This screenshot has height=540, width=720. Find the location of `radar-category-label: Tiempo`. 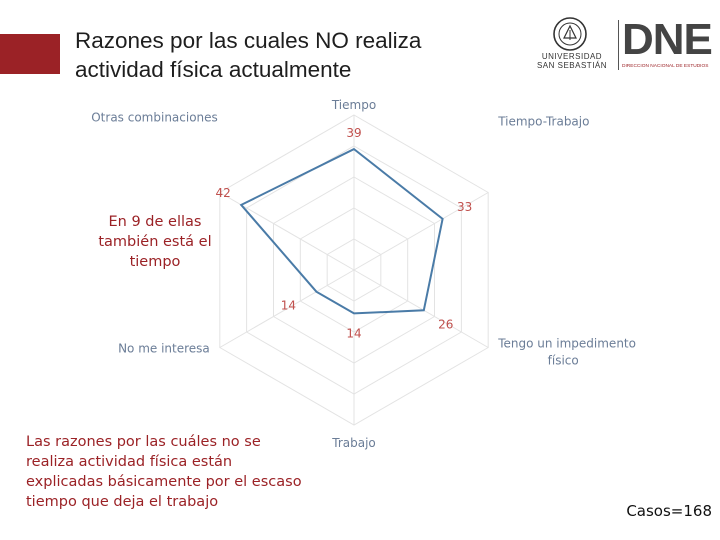

radar-category-label: Tiempo is located at coordinates (353, 105).